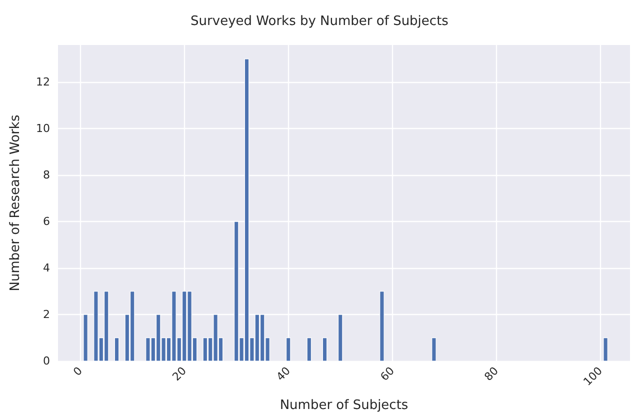 The height and width of the screenshot is (417, 639). Describe the element at coordinates (283, 374) in the screenshot. I see `x-tick-label: 40` at that location.